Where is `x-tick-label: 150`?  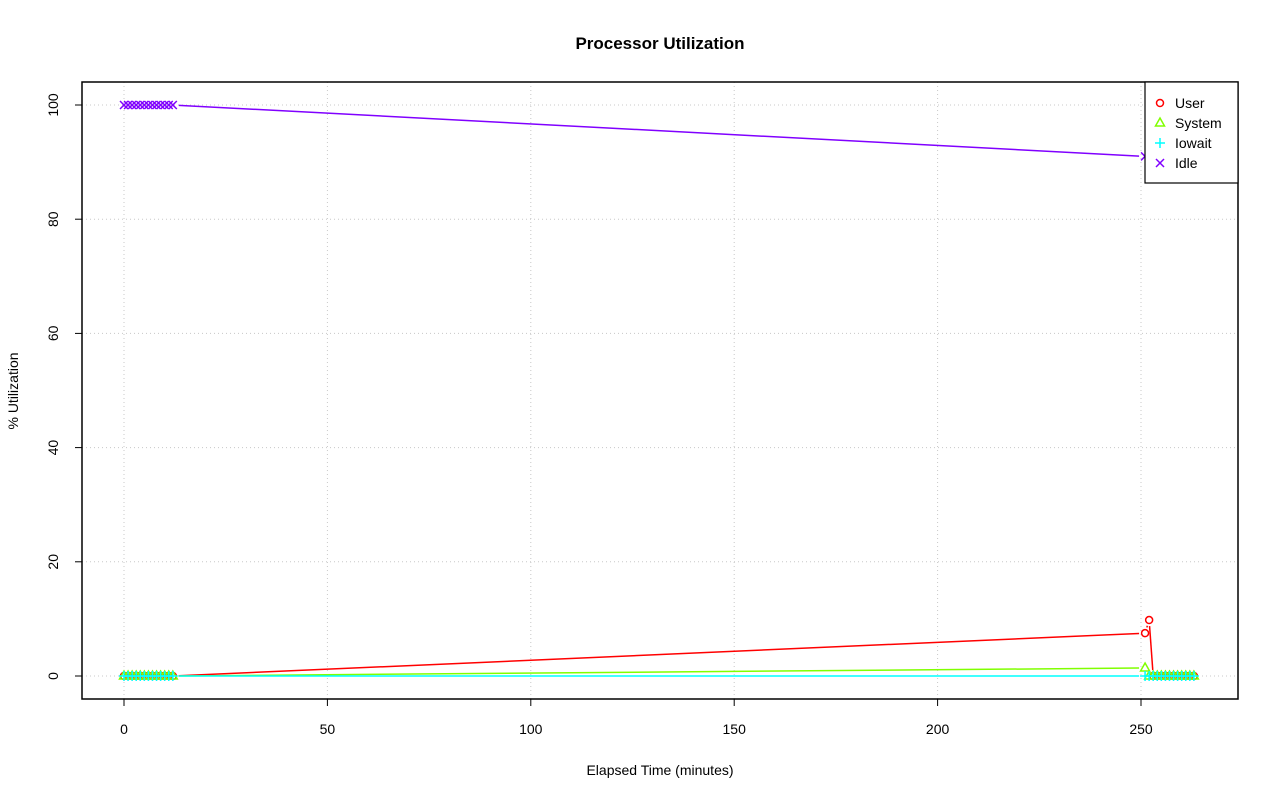
x-tick-label: 150 is located at coordinates (735, 729).